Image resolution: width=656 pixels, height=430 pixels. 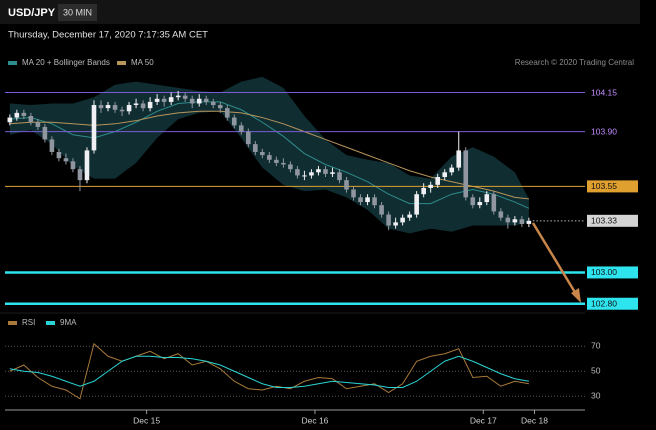 I want to click on x-tick-label: Dec 18, so click(x=534, y=420).